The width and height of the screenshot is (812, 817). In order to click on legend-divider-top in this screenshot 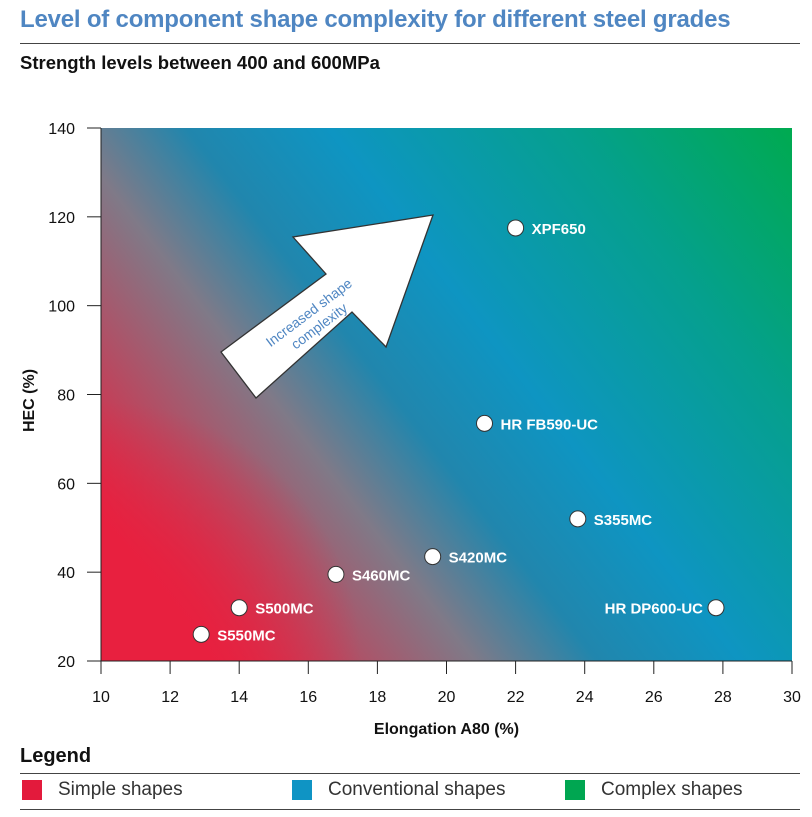, I will do `click(410, 773)`.